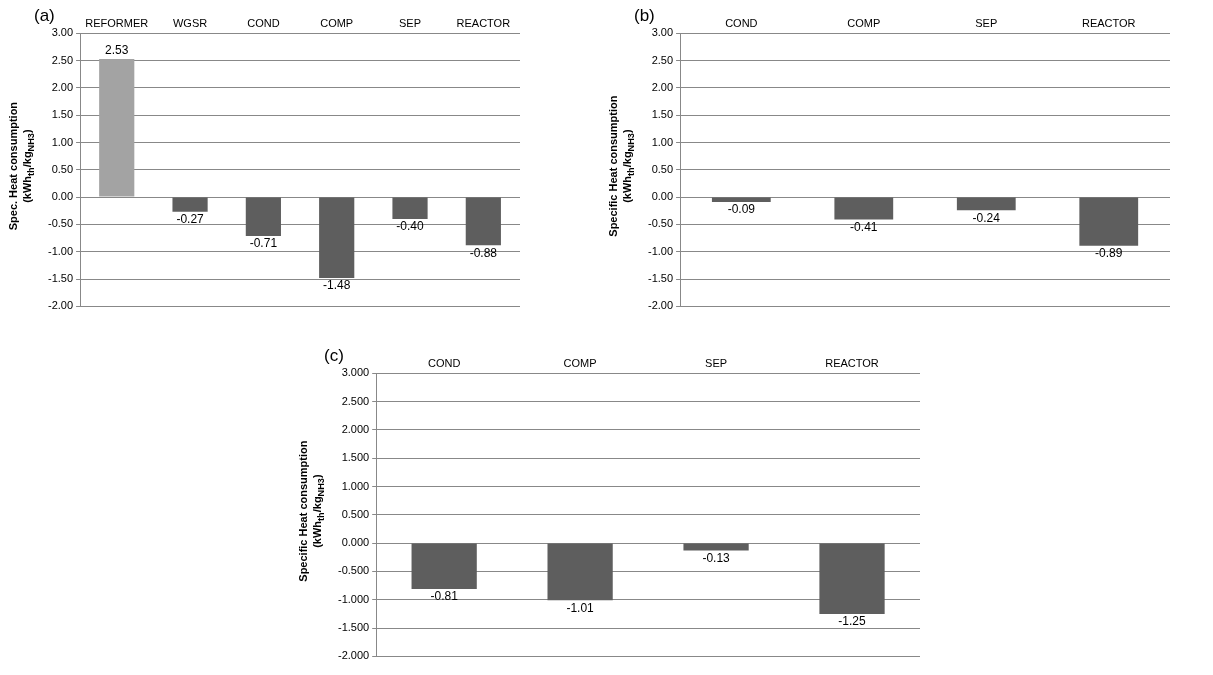 This screenshot has height=675, width=1213. What do you see at coordinates (716, 557) in the screenshot?
I see `data-label: -0.13` at bounding box center [716, 557].